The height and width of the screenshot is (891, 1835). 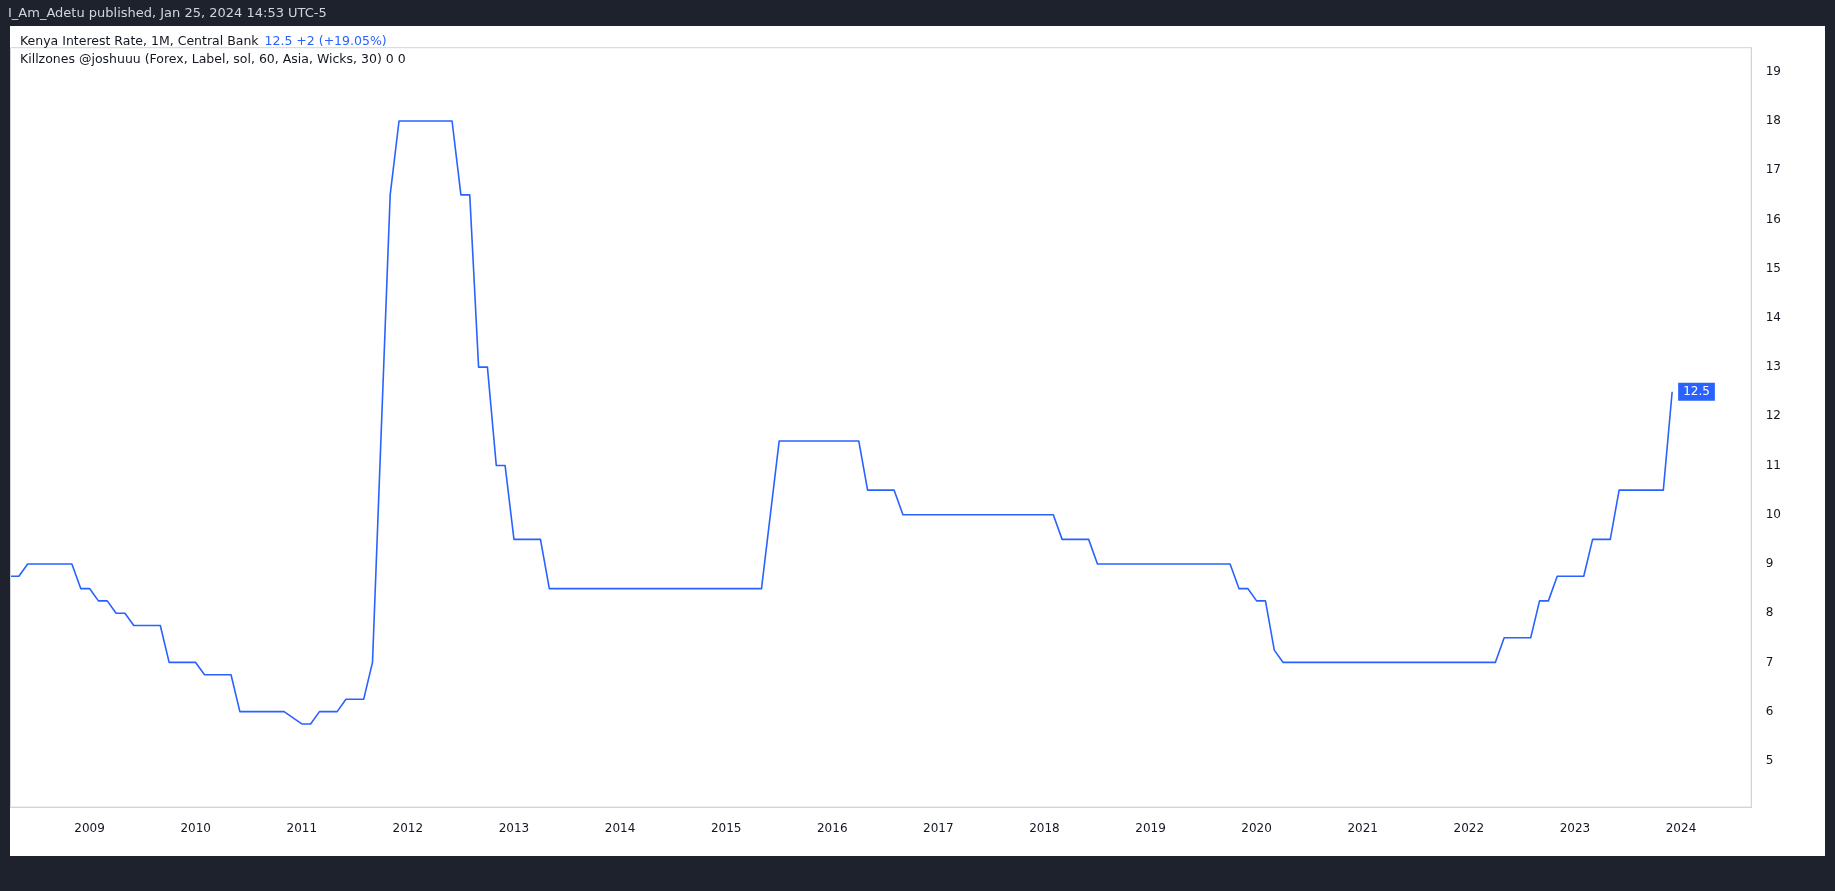 What do you see at coordinates (1769, 710) in the screenshot?
I see `y-tick-label: 6` at bounding box center [1769, 710].